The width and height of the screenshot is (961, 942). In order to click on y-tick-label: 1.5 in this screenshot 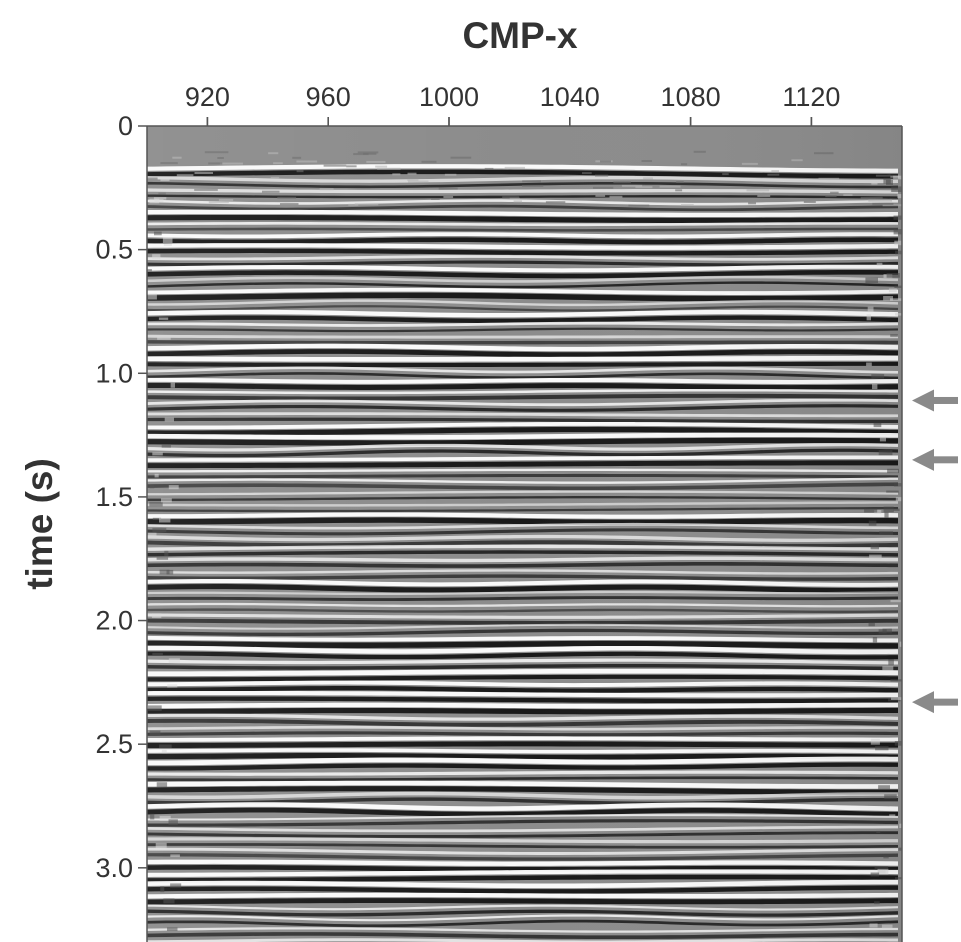, I will do `click(114, 497)`.